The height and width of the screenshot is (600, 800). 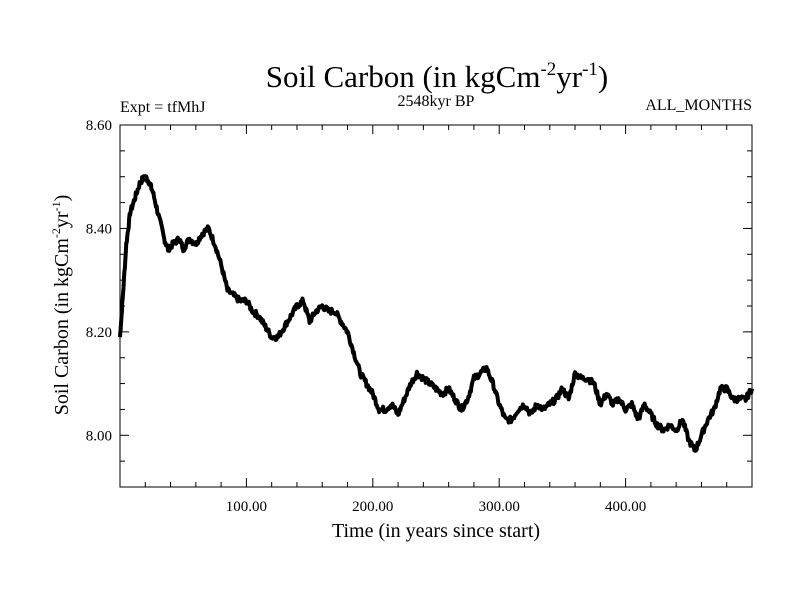 What do you see at coordinates (99, 126) in the screenshot?
I see `y-tick-label: 8.60` at bounding box center [99, 126].